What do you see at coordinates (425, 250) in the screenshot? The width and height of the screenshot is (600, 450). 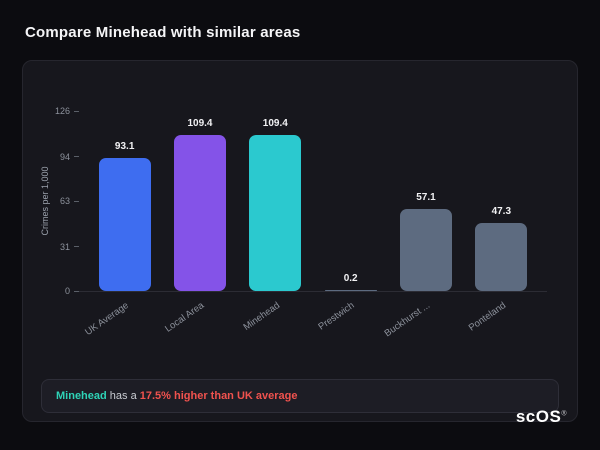 I see `bar-buckhurst` at bounding box center [425, 250].